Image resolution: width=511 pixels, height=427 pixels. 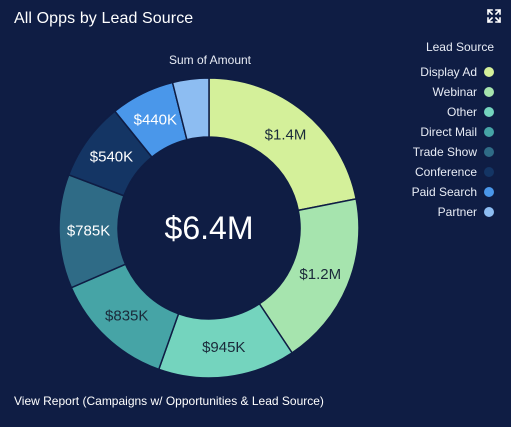 What do you see at coordinates (448, 132) in the screenshot?
I see `legend-label: Direct Mail` at bounding box center [448, 132].